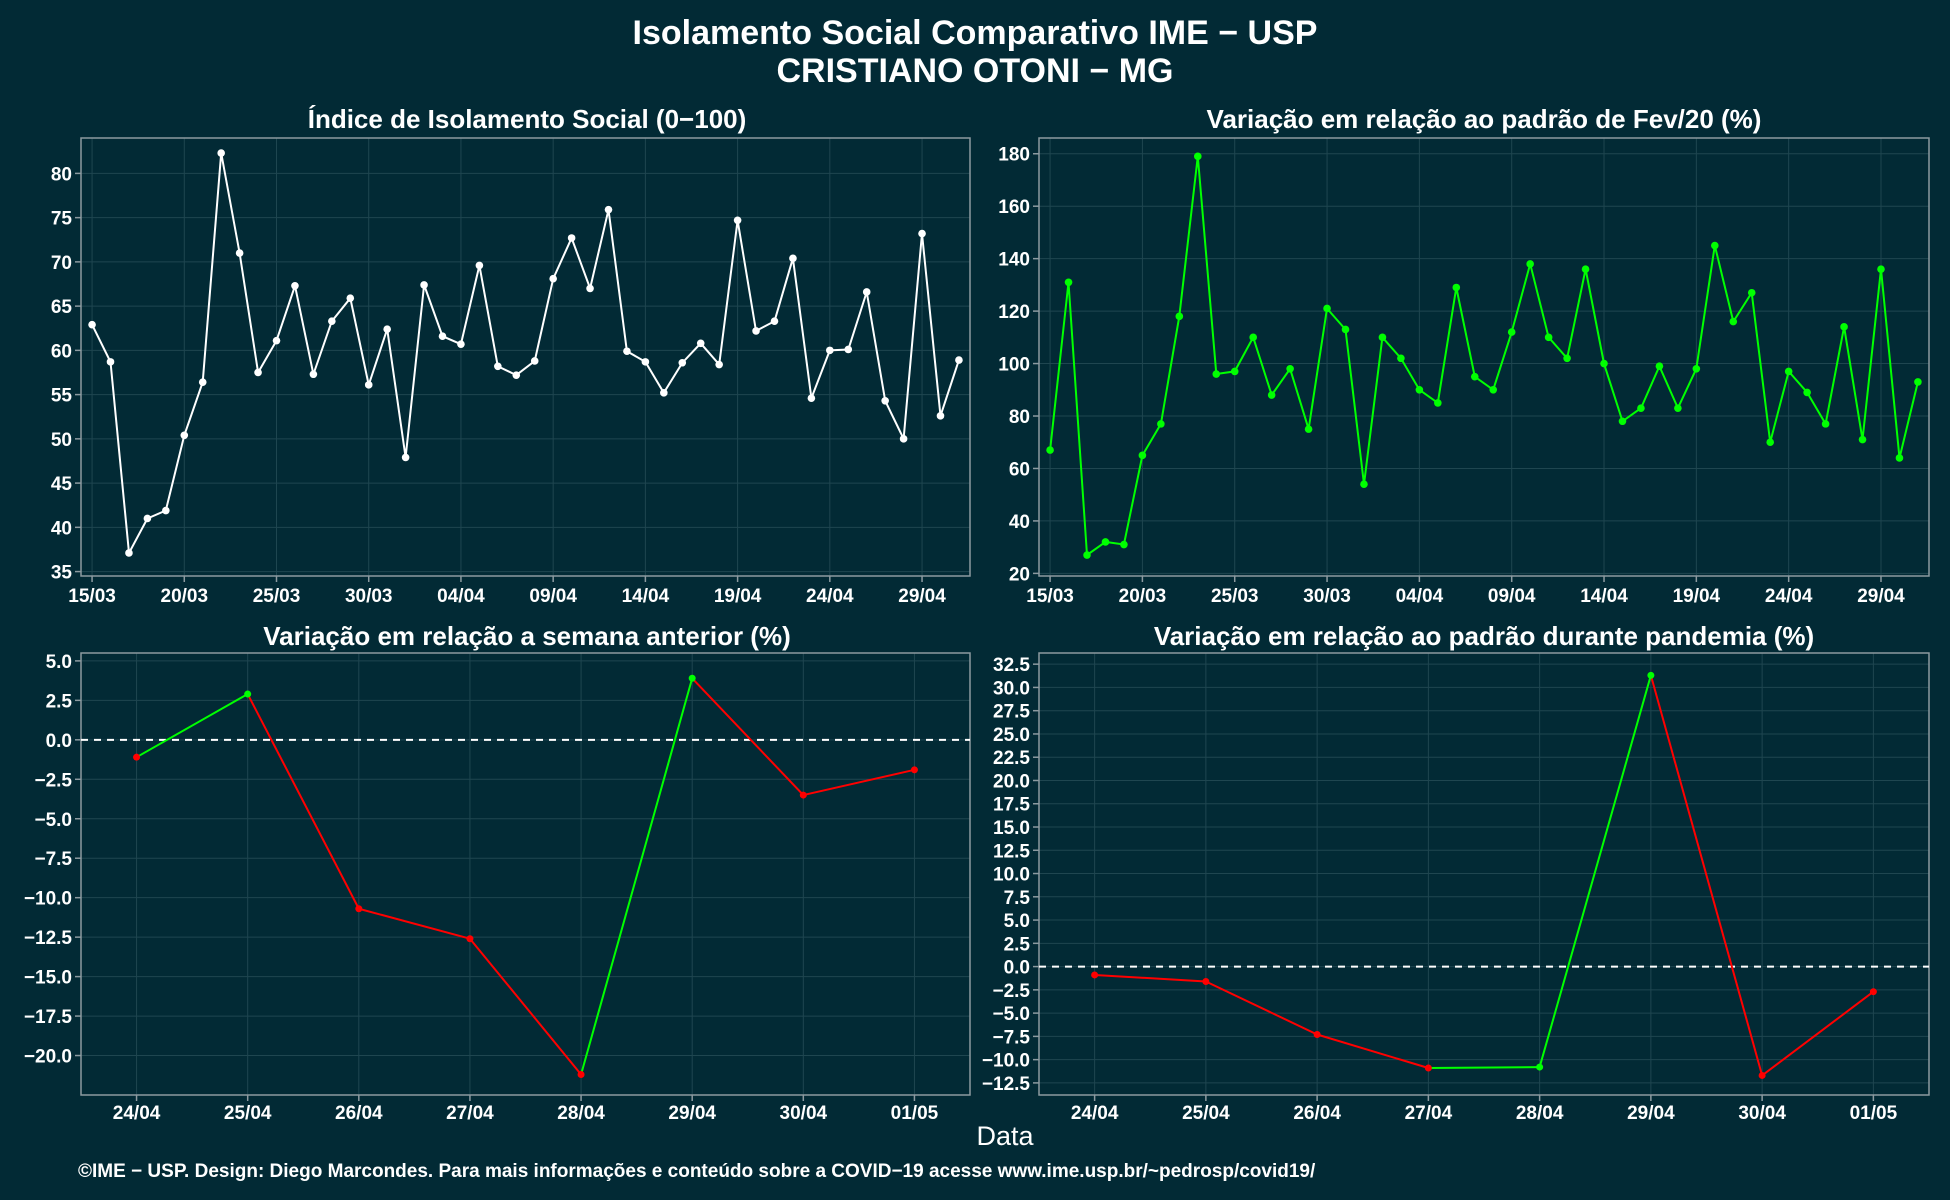 This screenshot has width=1950, height=1200. I want to click on y-tick-label: 5.0, so click(1017, 921).